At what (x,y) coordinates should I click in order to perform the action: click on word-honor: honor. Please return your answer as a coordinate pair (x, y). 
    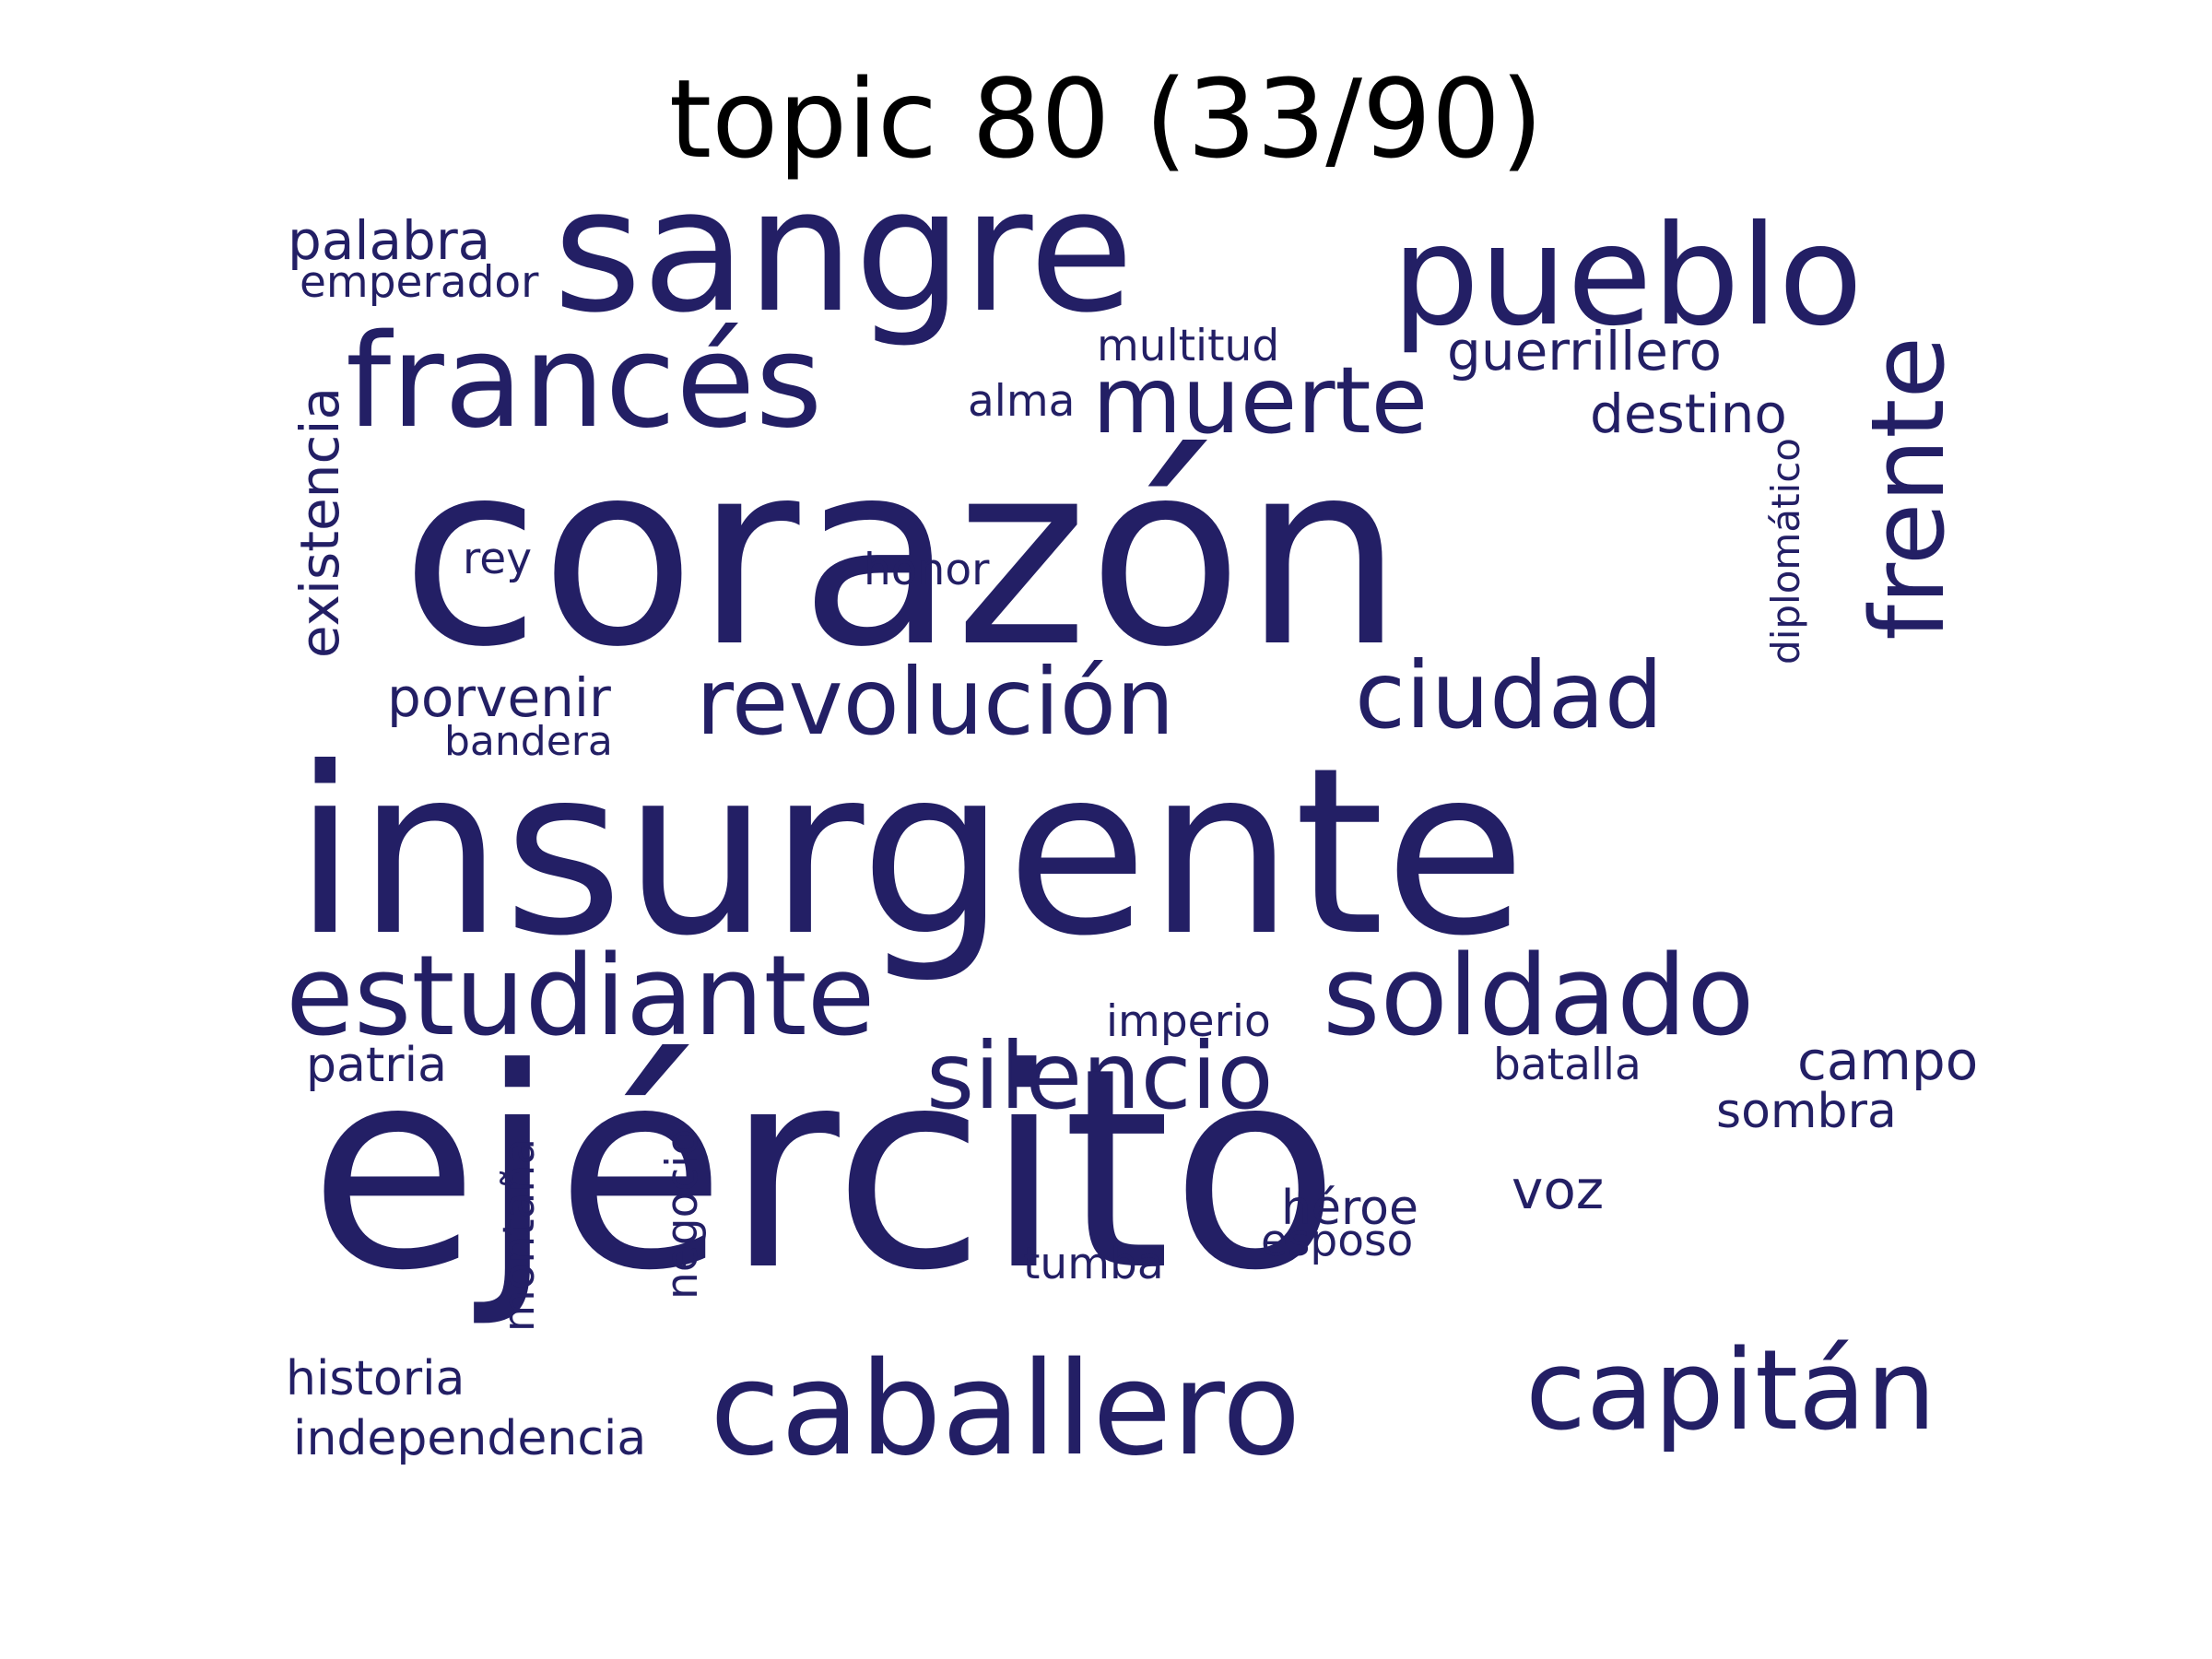
    Looking at the image, I should click on (927, 570).